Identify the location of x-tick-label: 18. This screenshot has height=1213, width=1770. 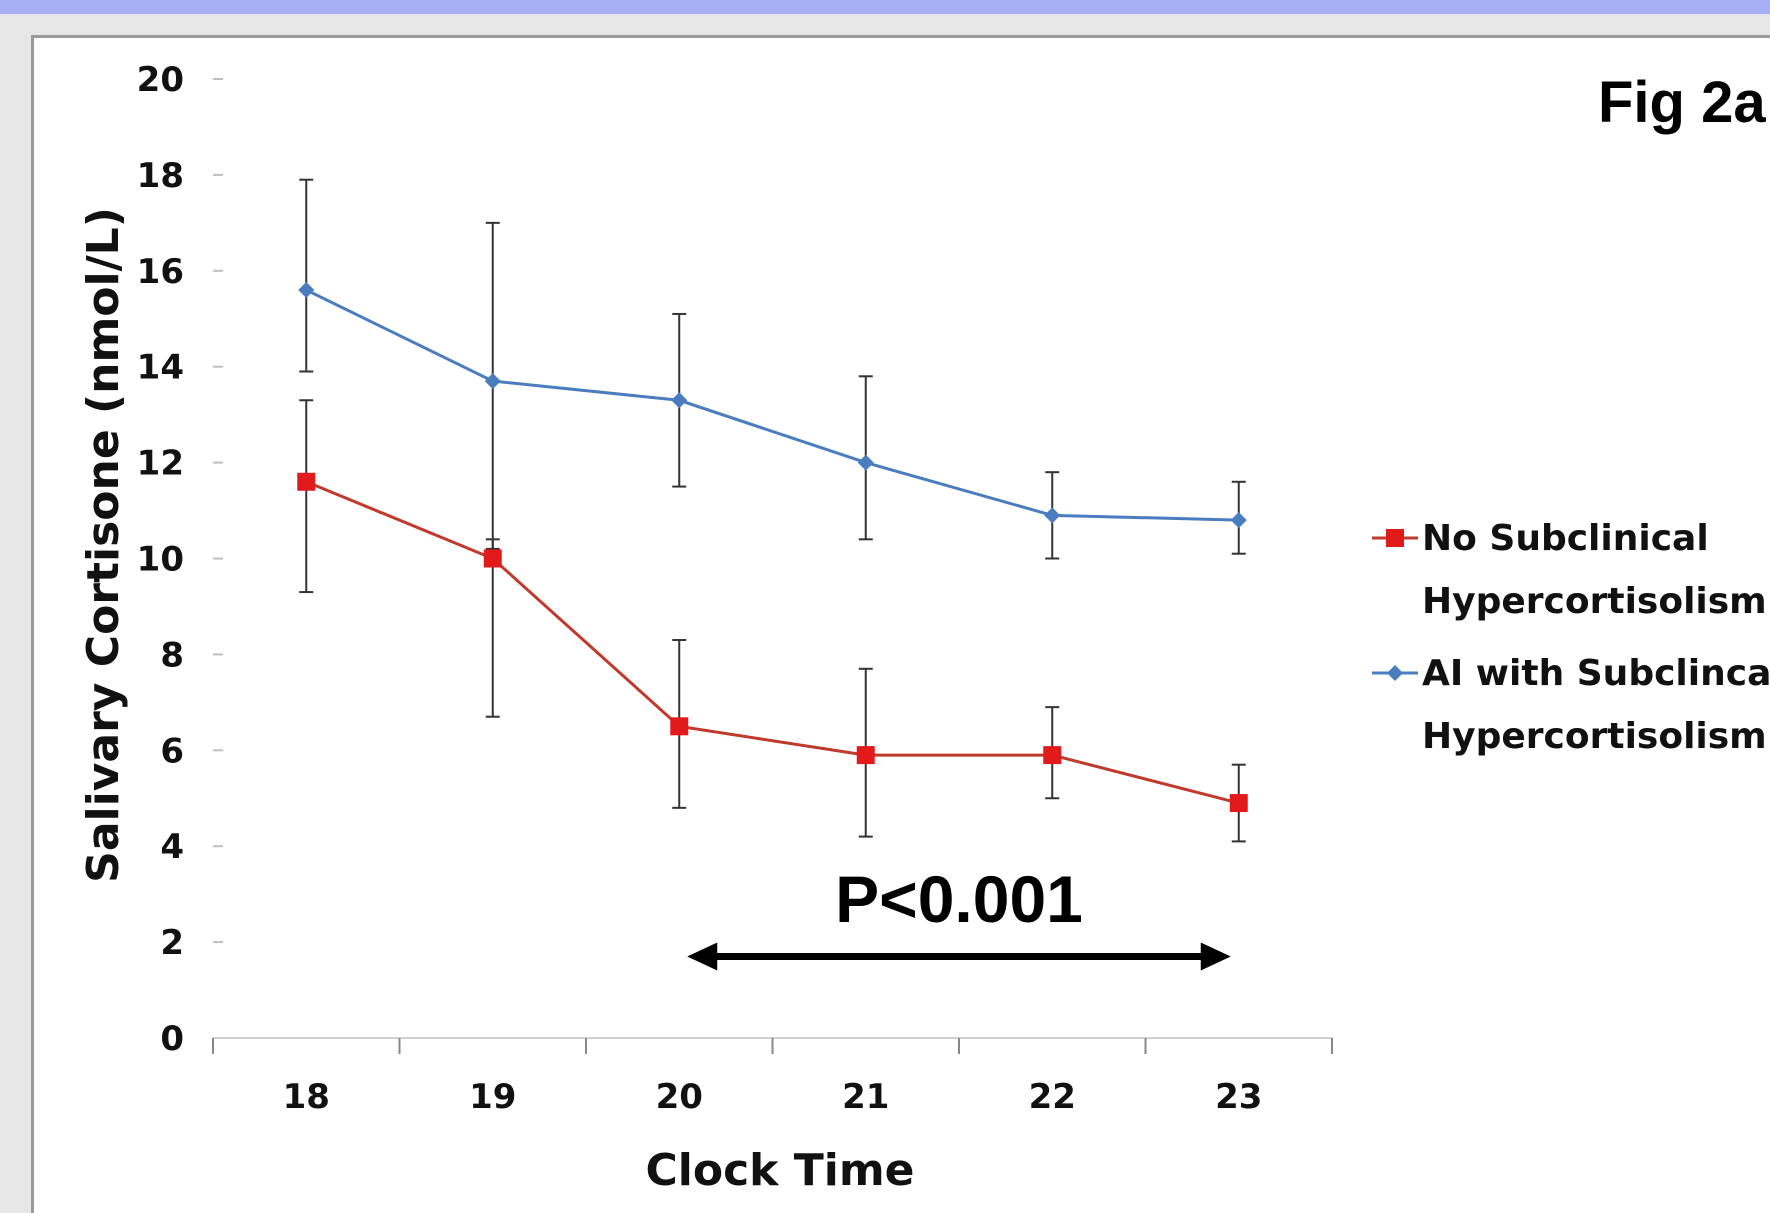
(306, 1097).